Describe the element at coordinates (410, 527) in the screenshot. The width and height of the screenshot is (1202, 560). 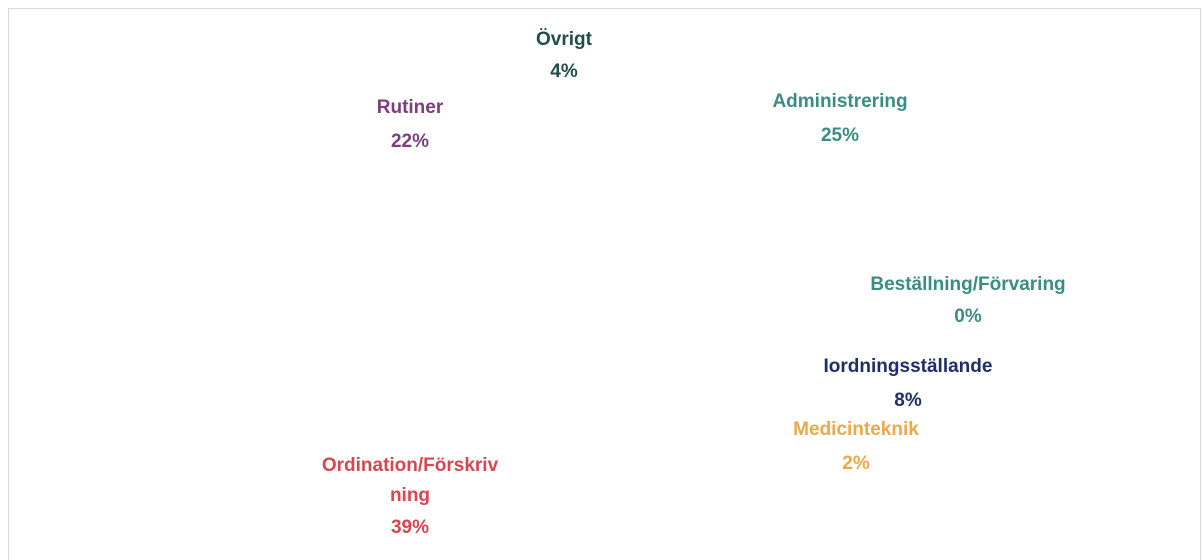
I see `slice-value-label: 39%` at that location.